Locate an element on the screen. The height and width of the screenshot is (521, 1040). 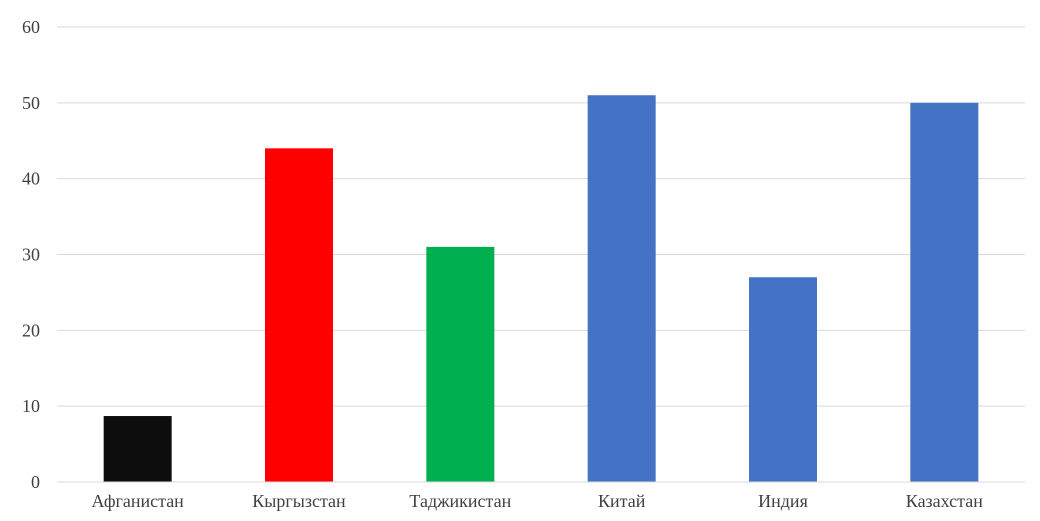
x-tick-label: Индия is located at coordinates (783, 501).